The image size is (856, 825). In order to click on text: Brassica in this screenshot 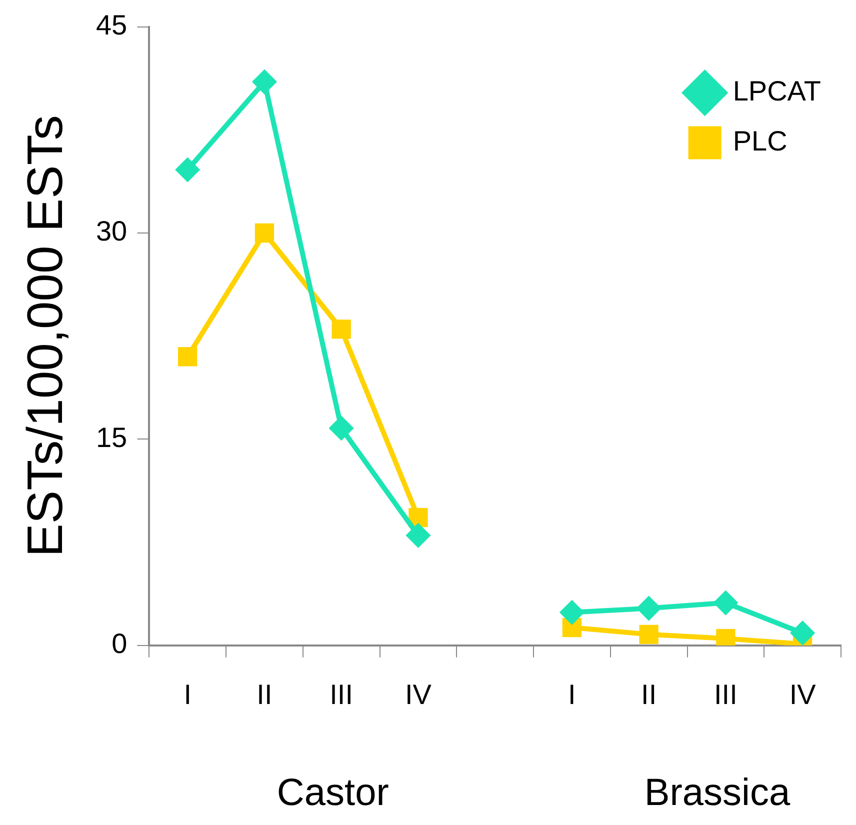, I will do `click(717, 793)`.